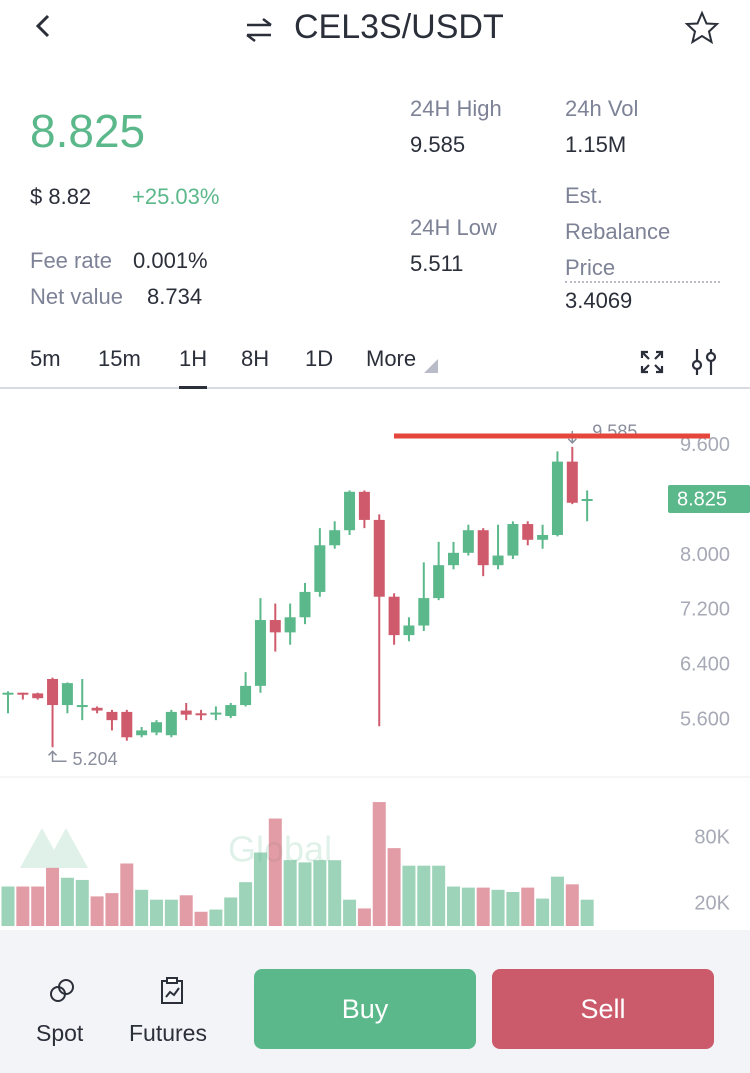  I want to click on futures-label: Futures, so click(168, 1033).